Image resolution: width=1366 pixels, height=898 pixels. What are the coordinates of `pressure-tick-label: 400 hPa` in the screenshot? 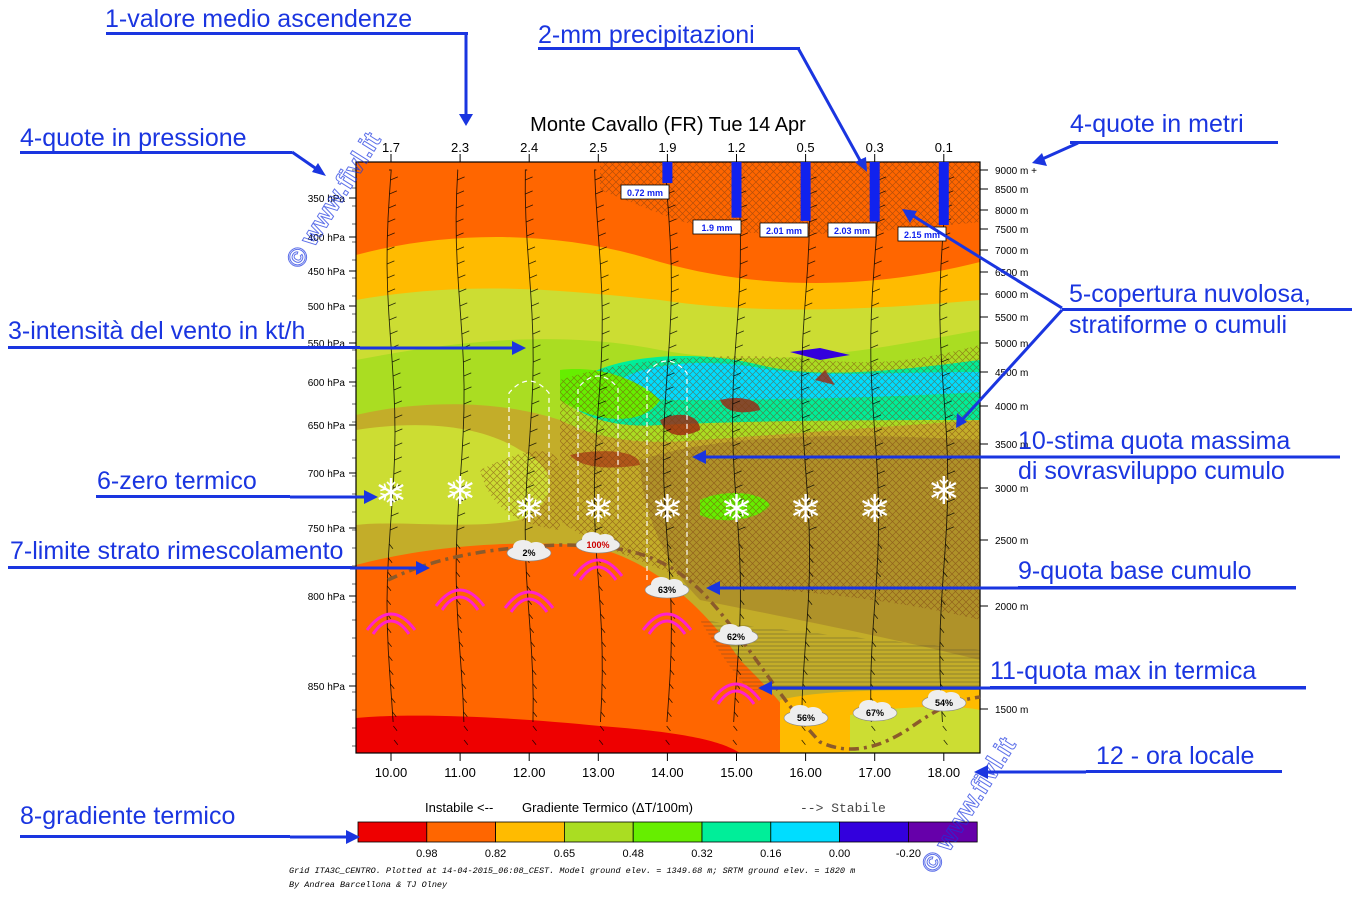 It's located at (327, 238).